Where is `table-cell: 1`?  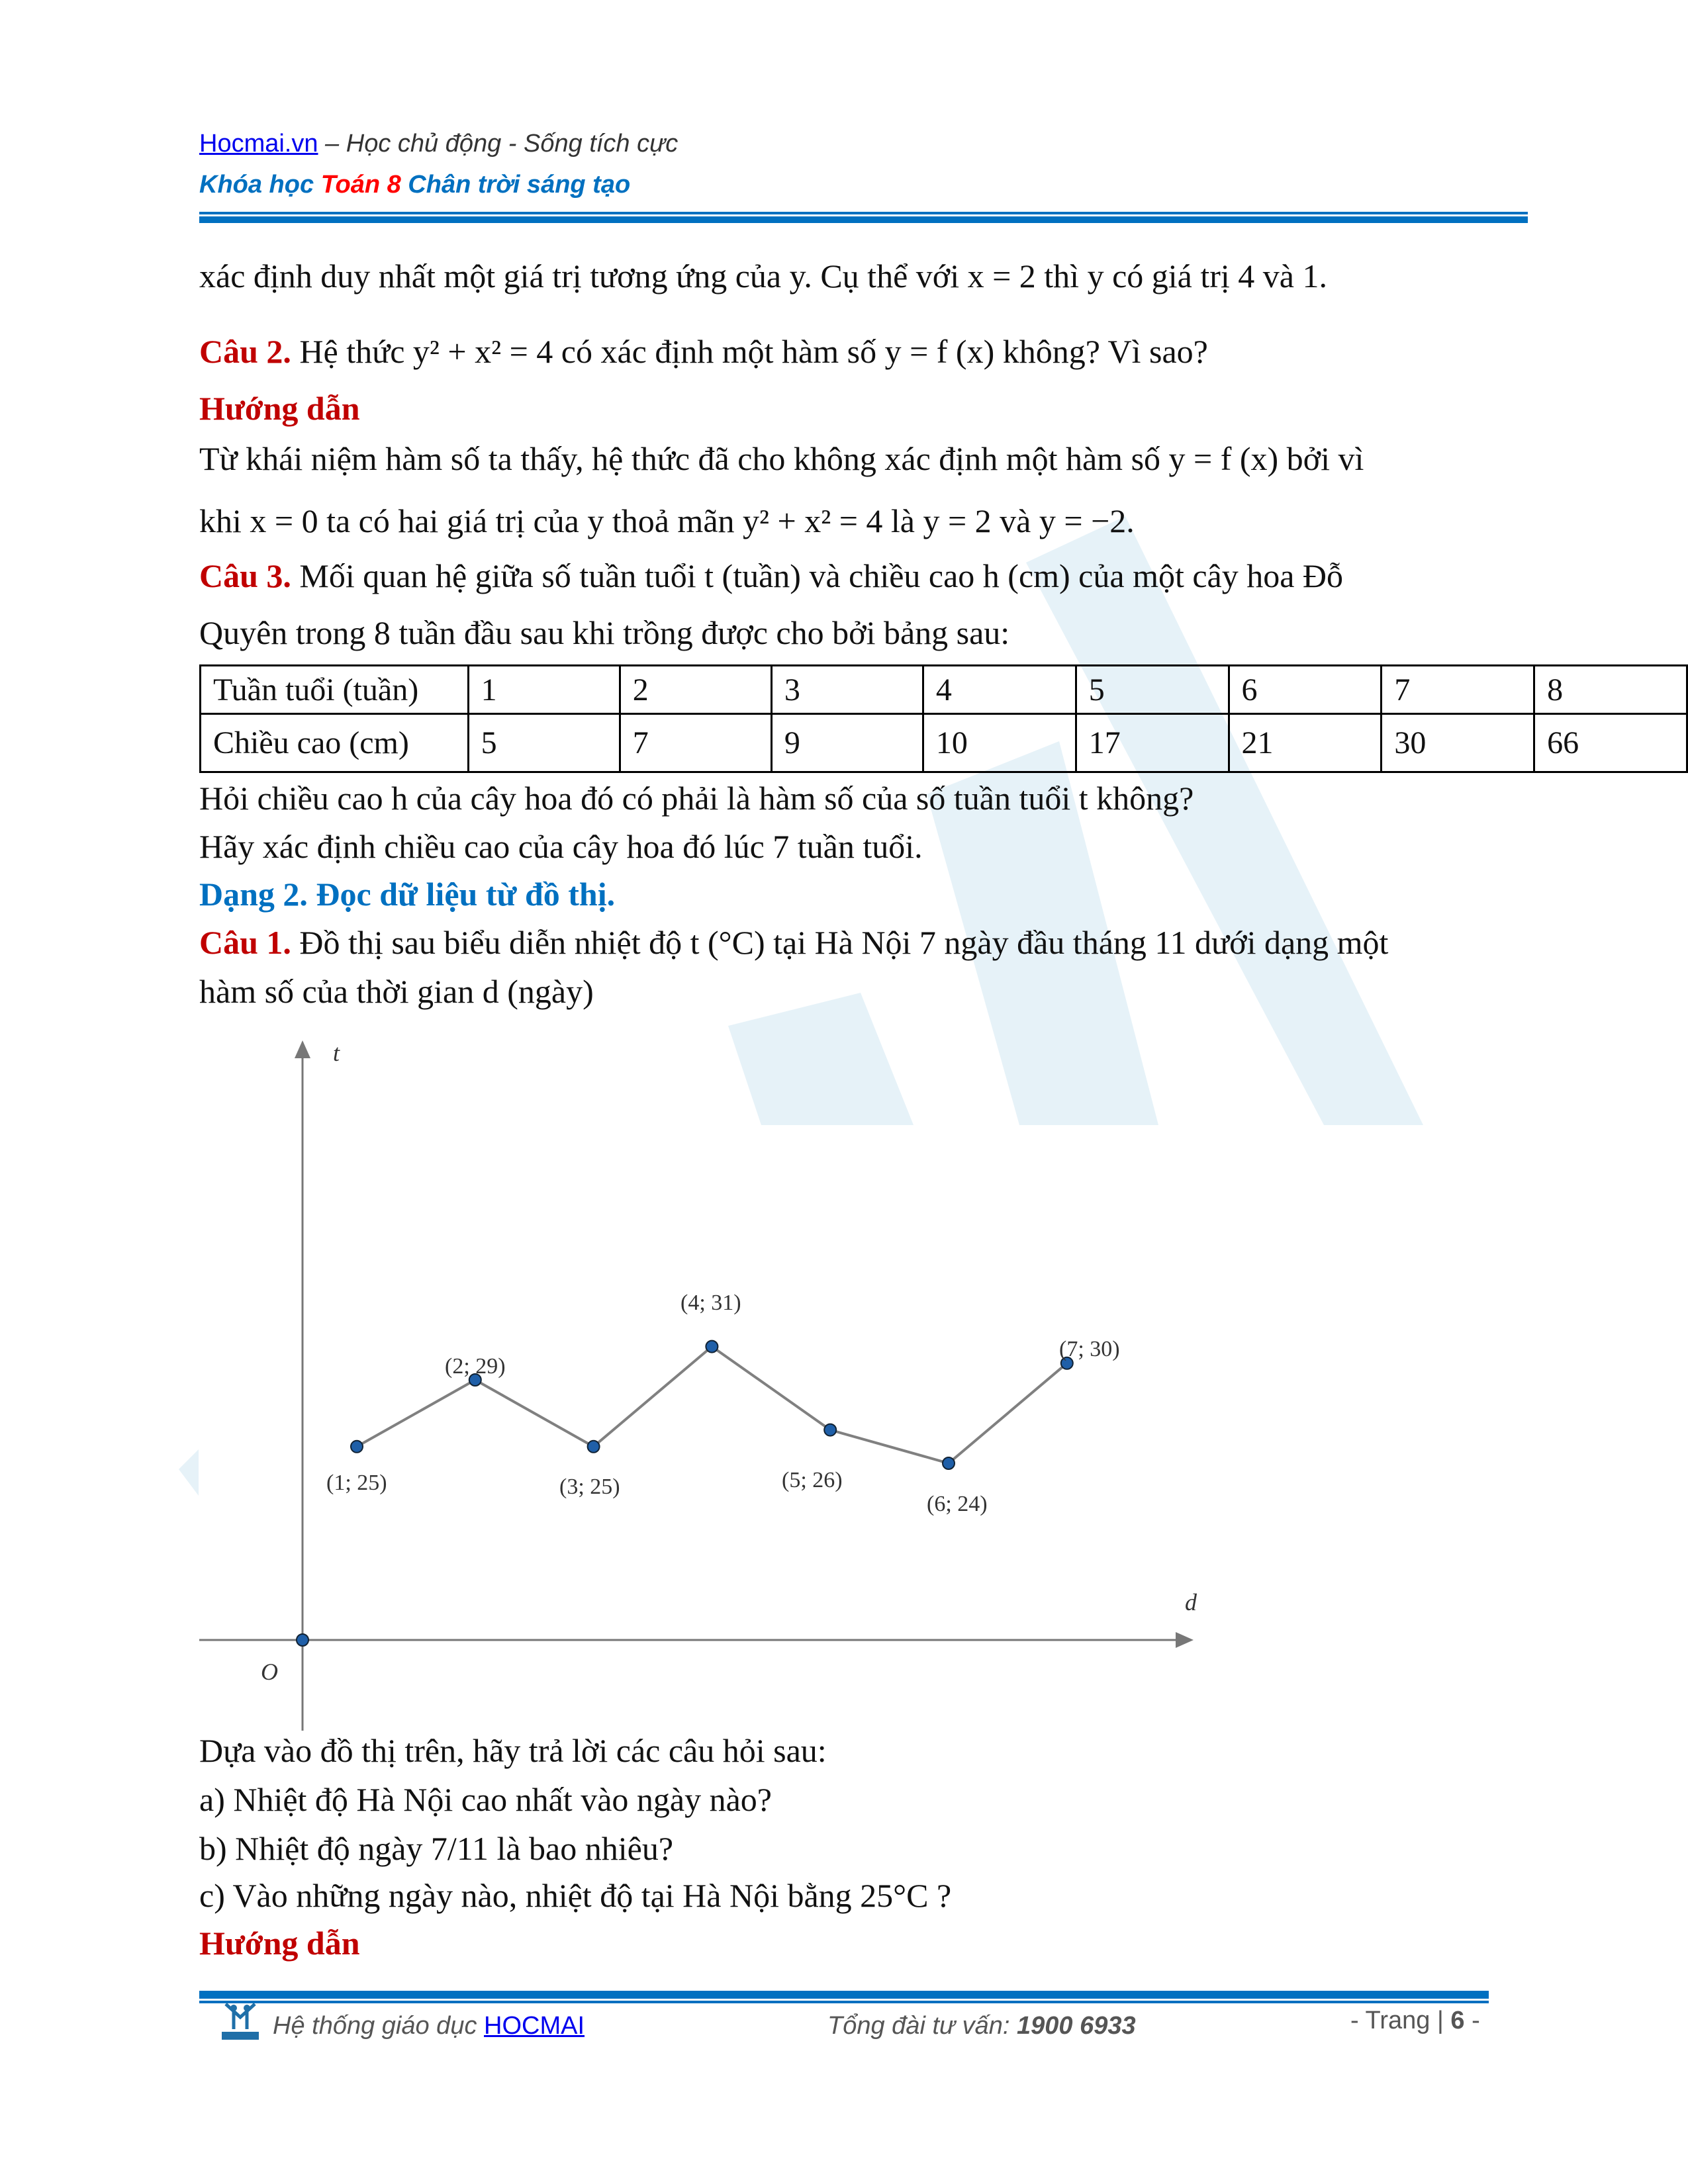 table-cell: 1 is located at coordinates (544, 689).